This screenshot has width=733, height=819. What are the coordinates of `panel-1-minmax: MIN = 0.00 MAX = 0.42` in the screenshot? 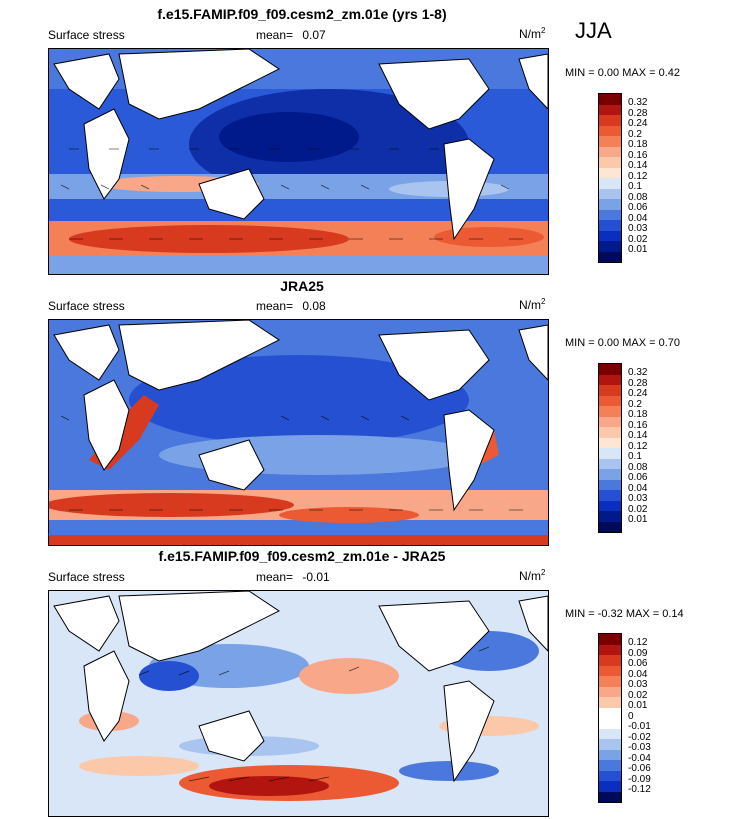 It's located at (622, 73).